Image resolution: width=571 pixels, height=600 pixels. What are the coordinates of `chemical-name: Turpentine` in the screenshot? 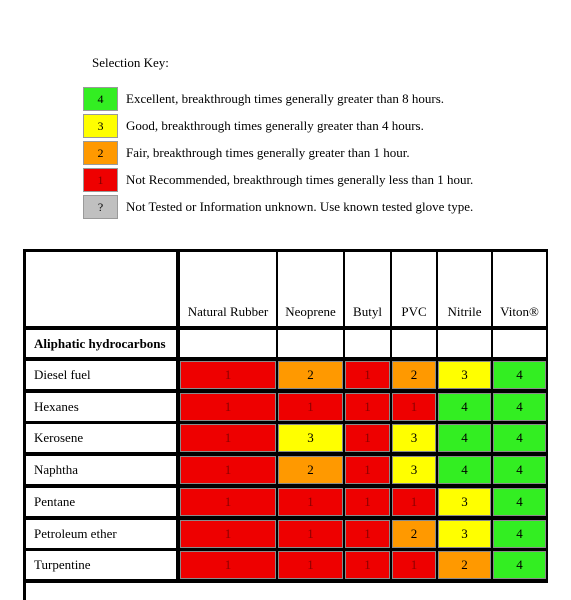 It's located at (101, 565).